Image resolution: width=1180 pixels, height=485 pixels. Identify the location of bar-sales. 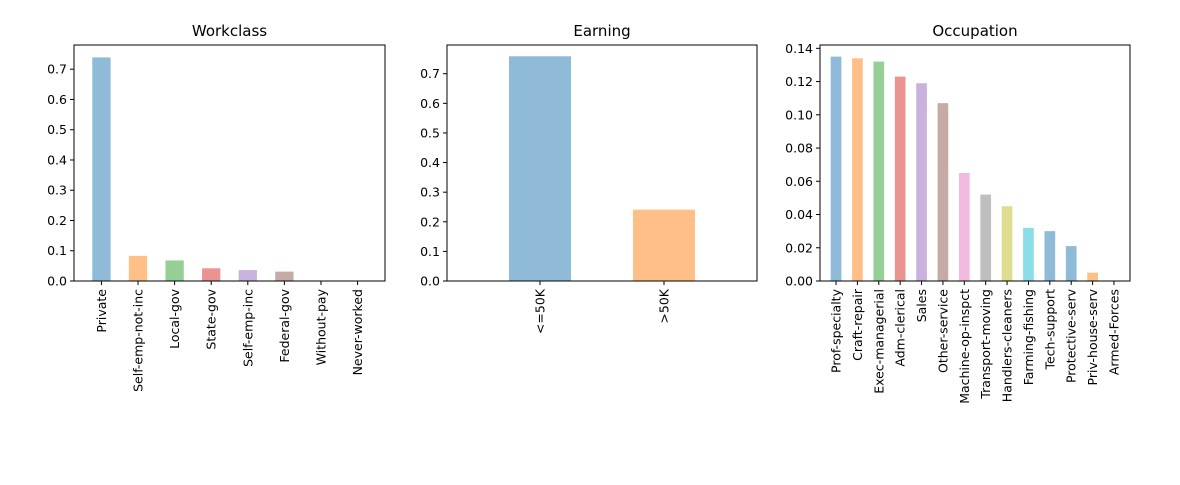
(921, 182).